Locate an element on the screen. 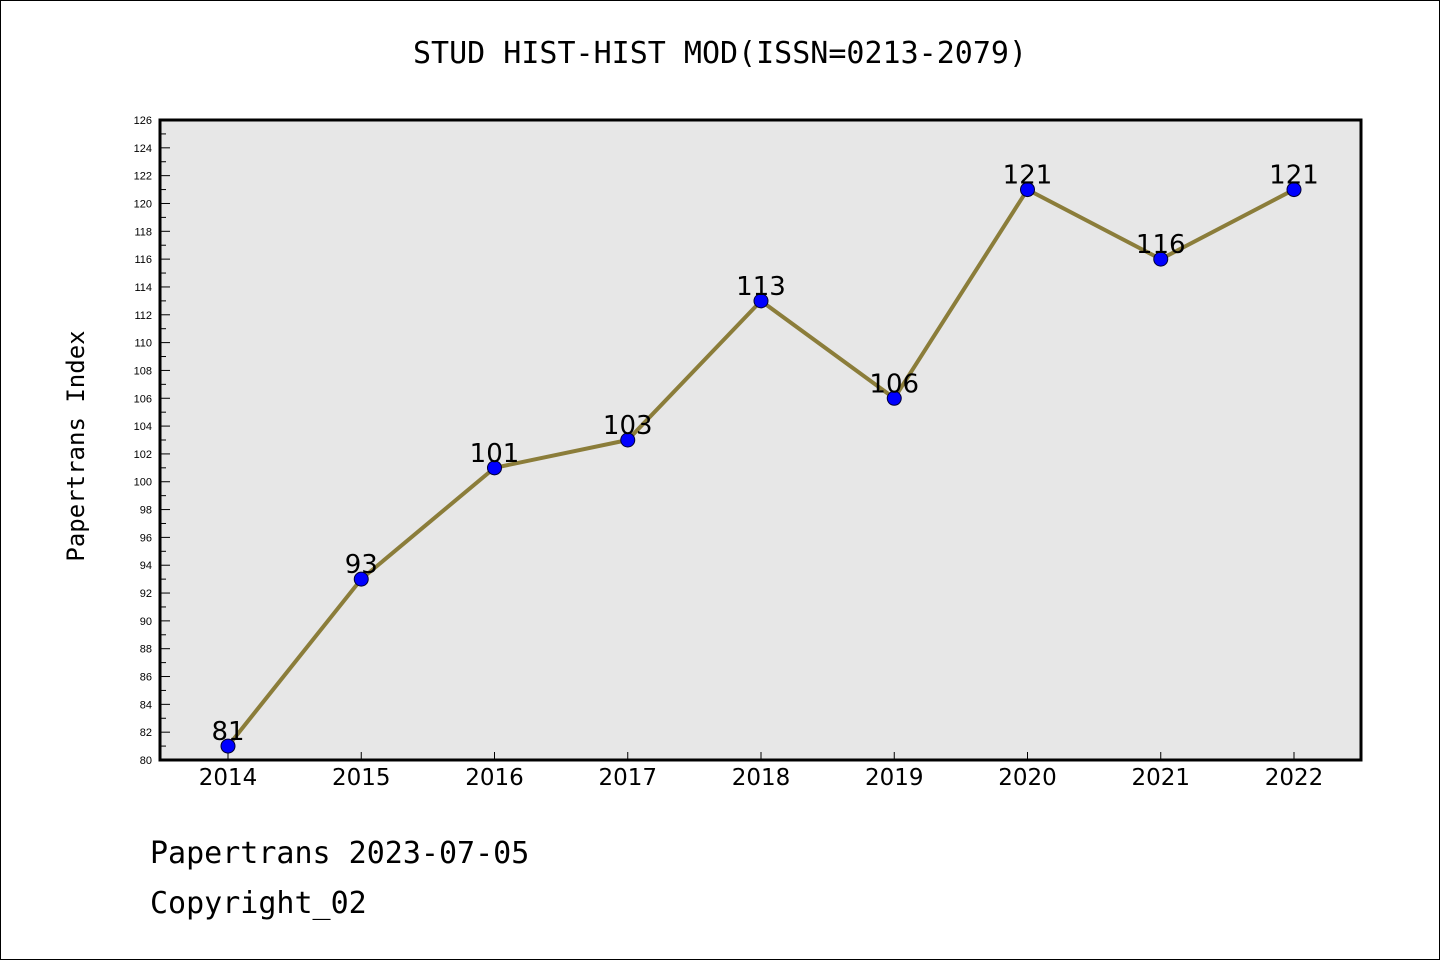  data-label: 103 is located at coordinates (628, 426).